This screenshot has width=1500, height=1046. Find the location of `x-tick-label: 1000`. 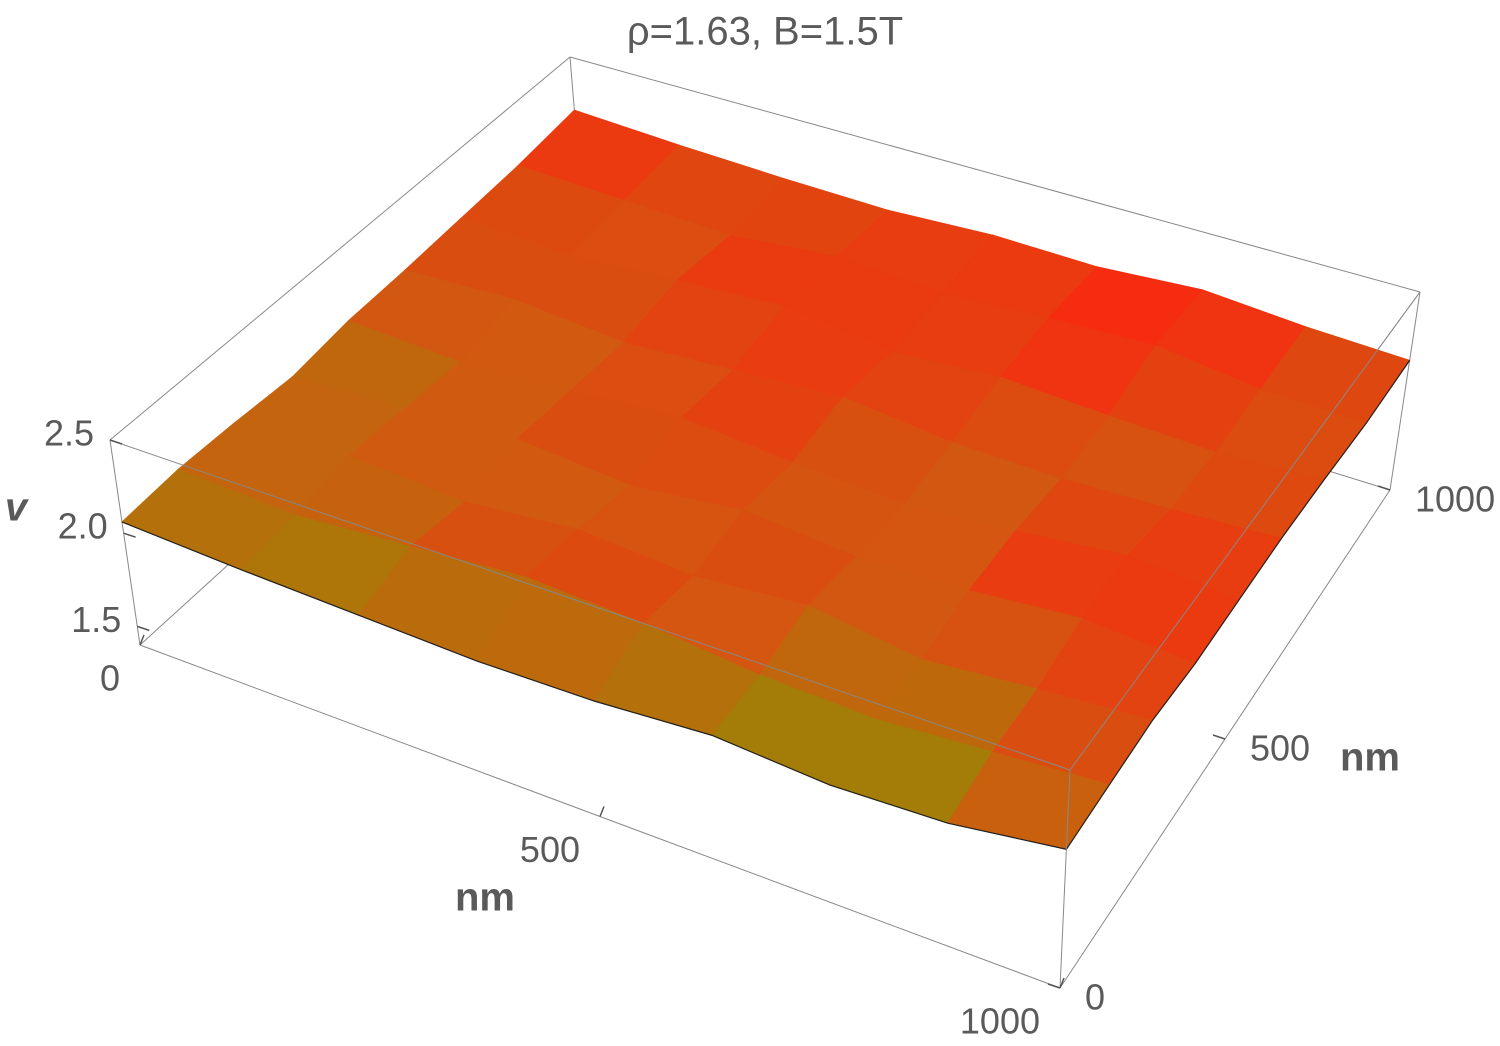

x-tick-label: 1000 is located at coordinates (1000, 1021).